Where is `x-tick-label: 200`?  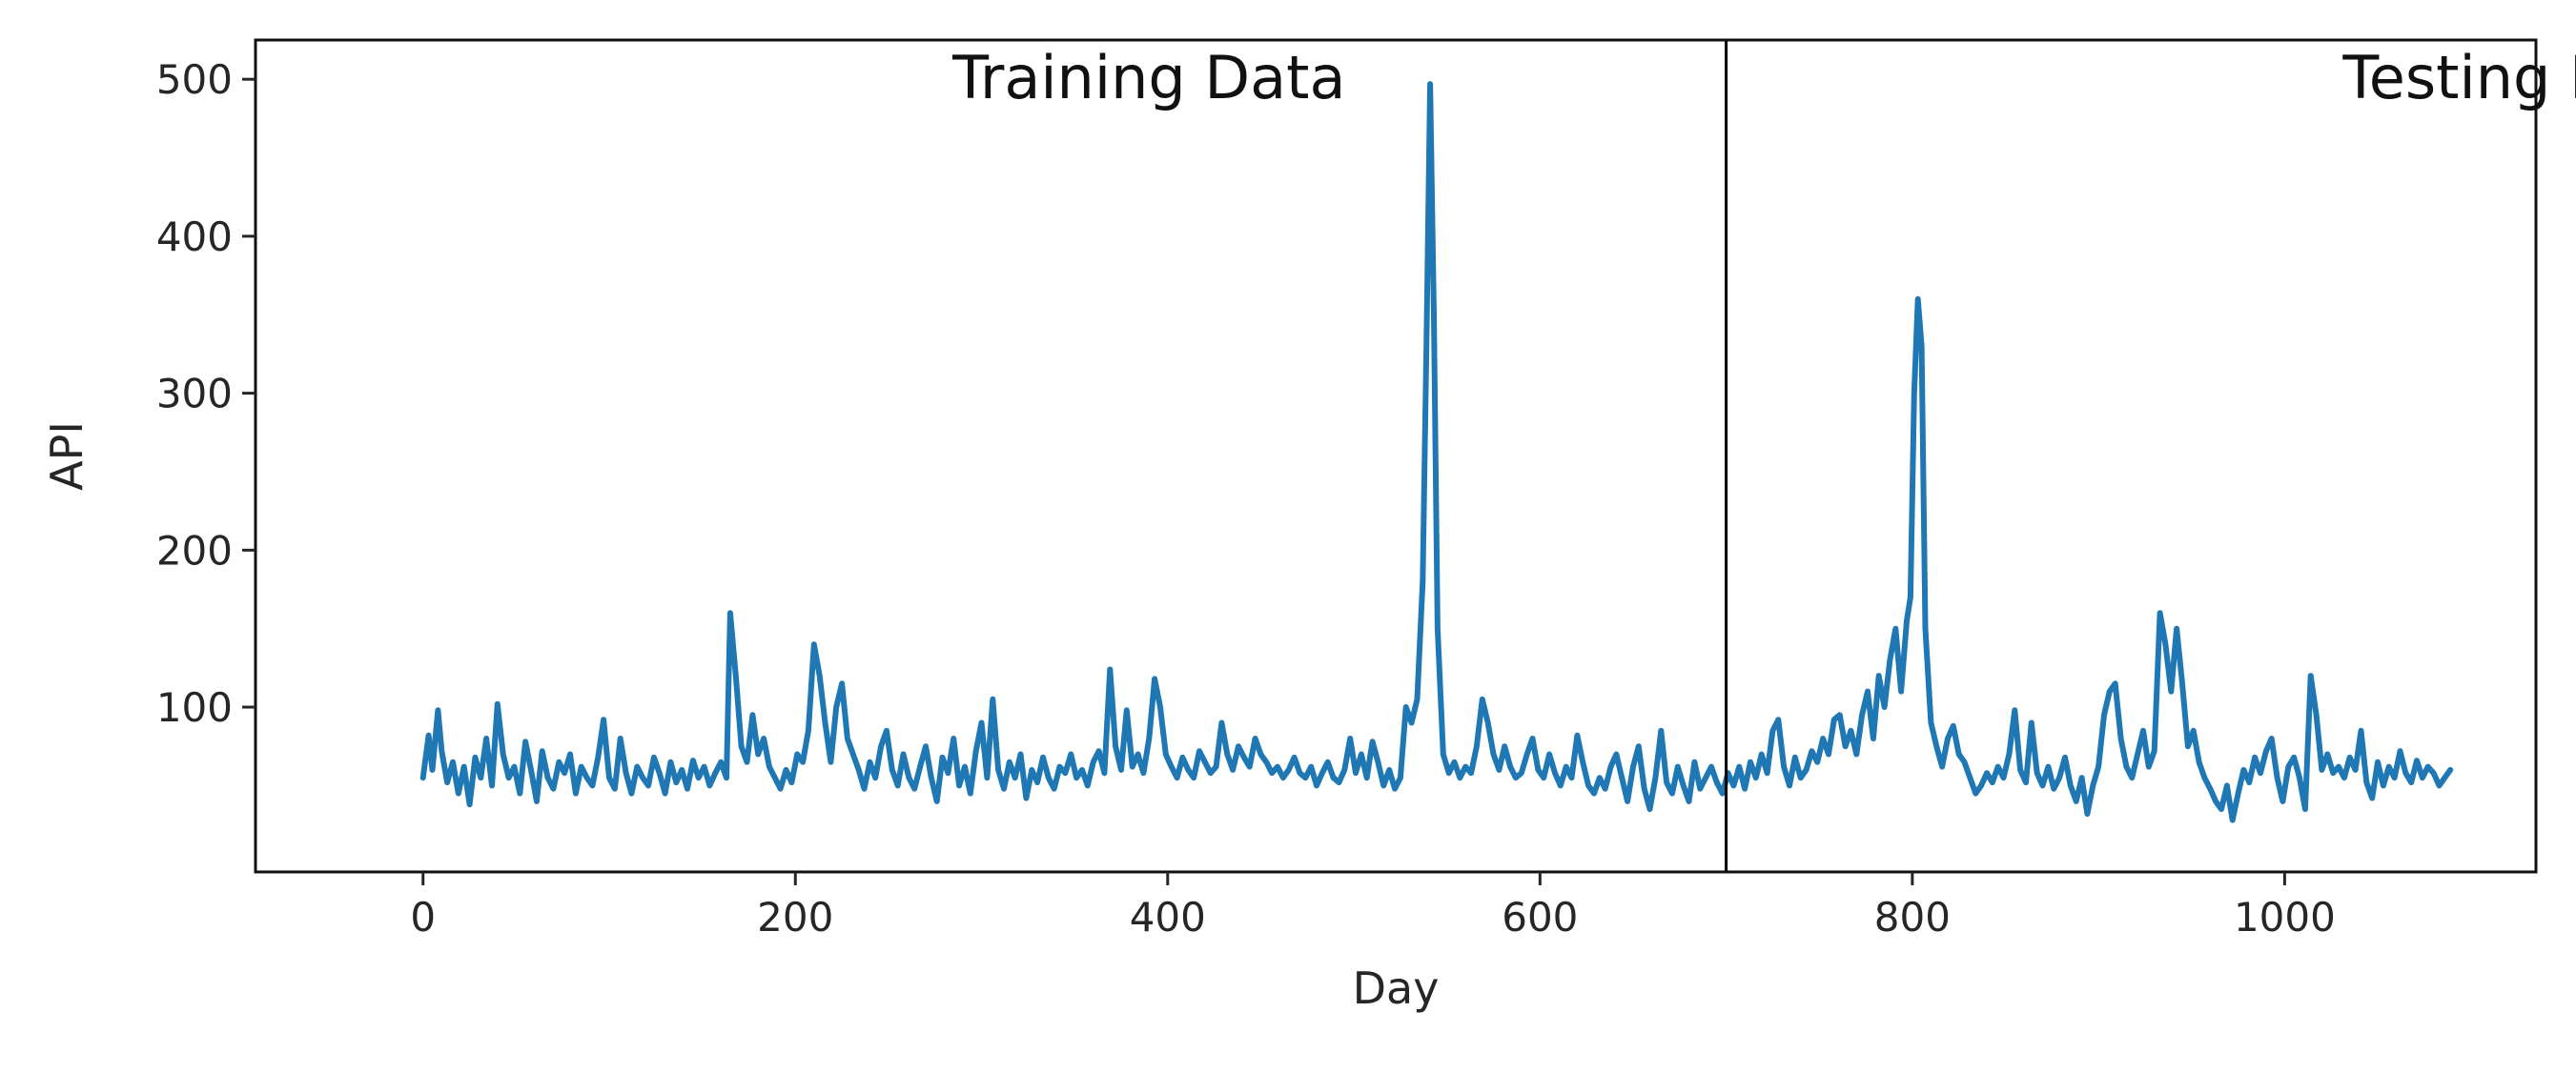
x-tick-label: 200 is located at coordinates (795, 918).